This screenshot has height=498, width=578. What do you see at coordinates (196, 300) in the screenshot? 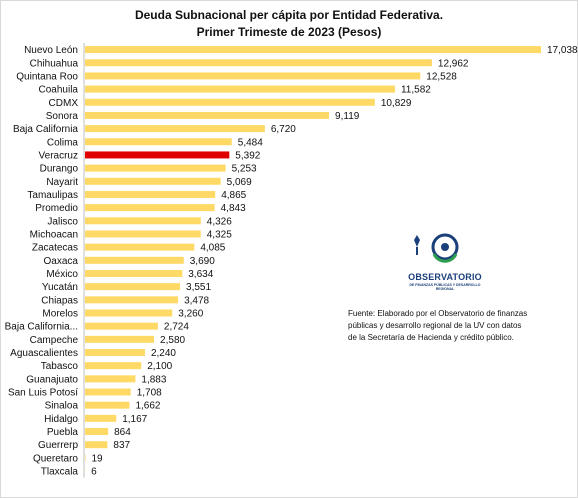
I see `value-label: 3,478` at bounding box center [196, 300].